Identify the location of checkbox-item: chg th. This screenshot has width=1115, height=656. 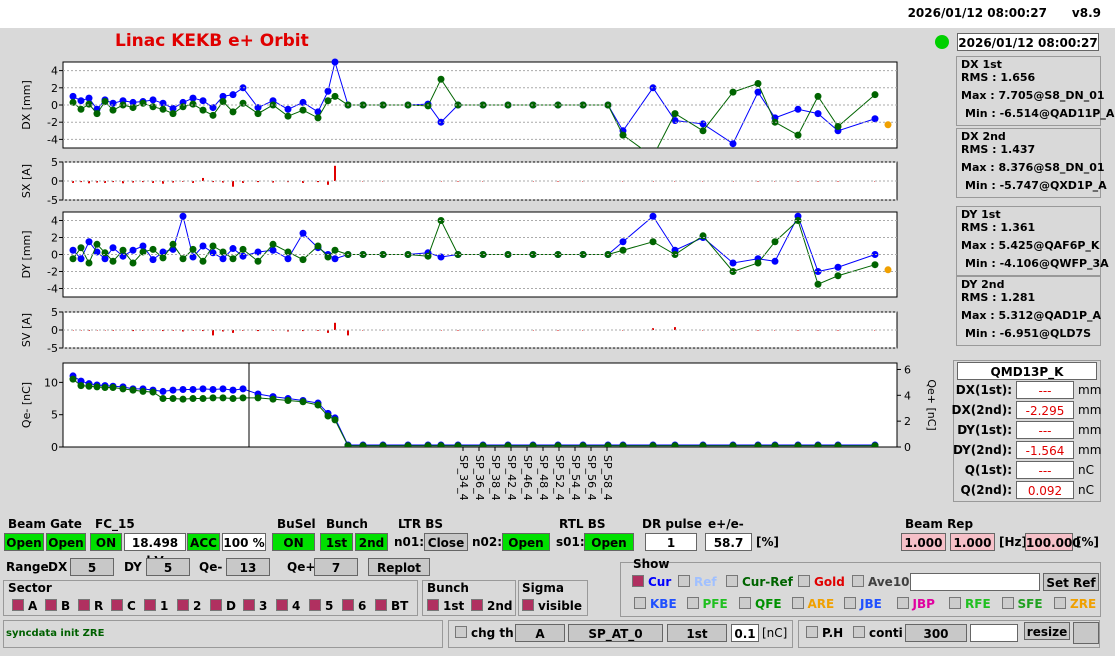
(484, 633).